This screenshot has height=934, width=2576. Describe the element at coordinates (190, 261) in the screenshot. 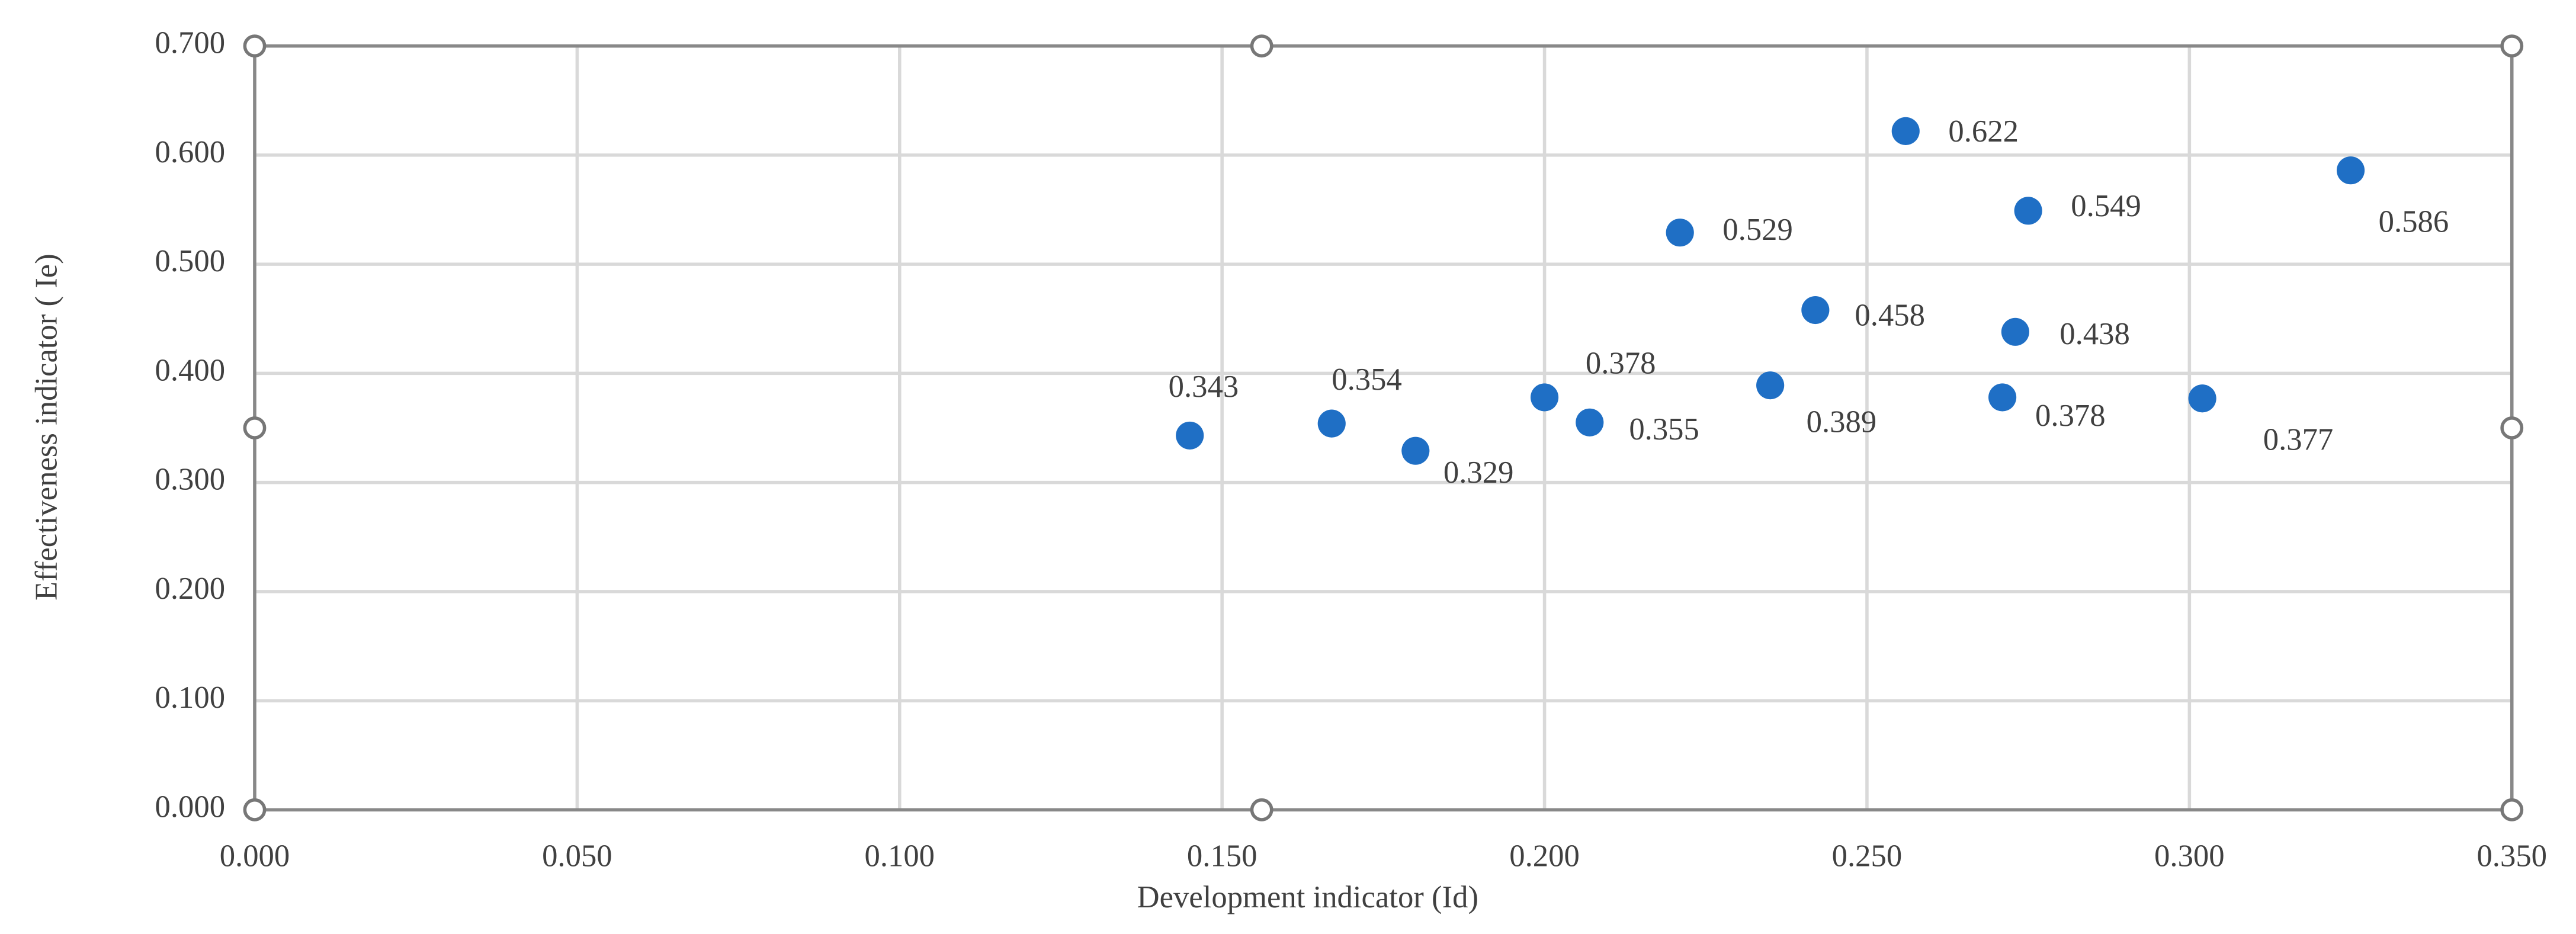

I see `y-tick-label: 0.500` at that location.